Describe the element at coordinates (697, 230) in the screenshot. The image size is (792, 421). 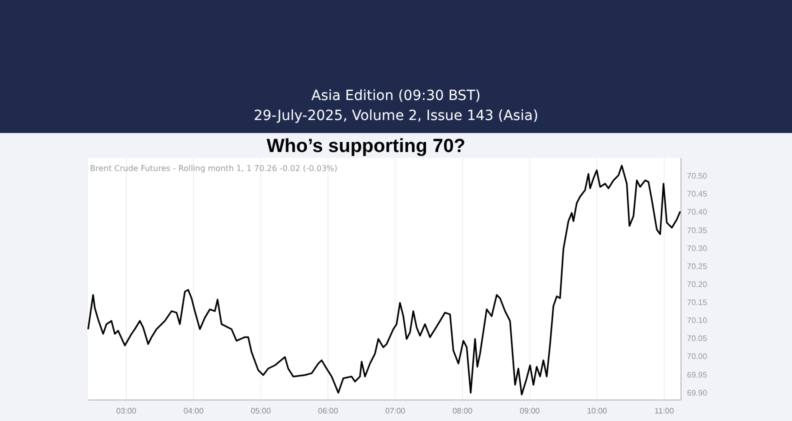
I see `y-tick-label: 70.35` at that location.